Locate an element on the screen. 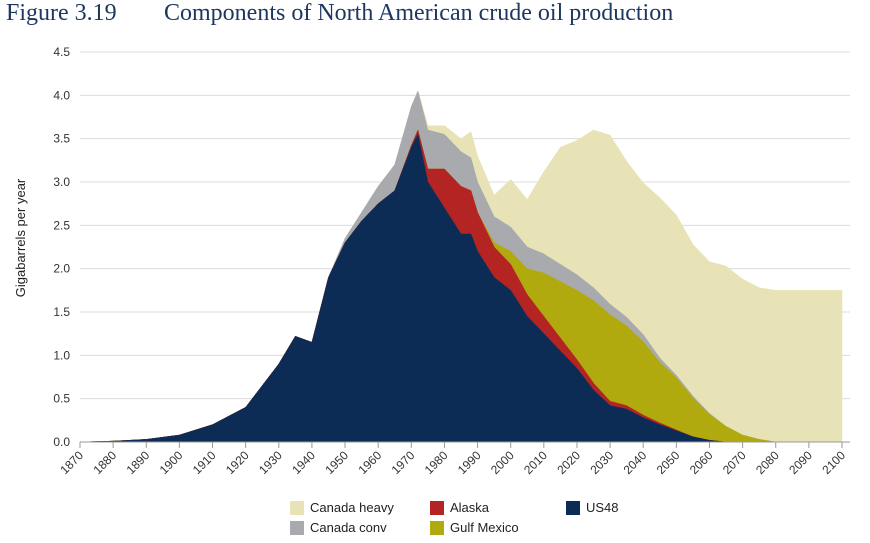 The image size is (870, 543). y-tick-label: 2.0 is located at coordinates (61, 269).